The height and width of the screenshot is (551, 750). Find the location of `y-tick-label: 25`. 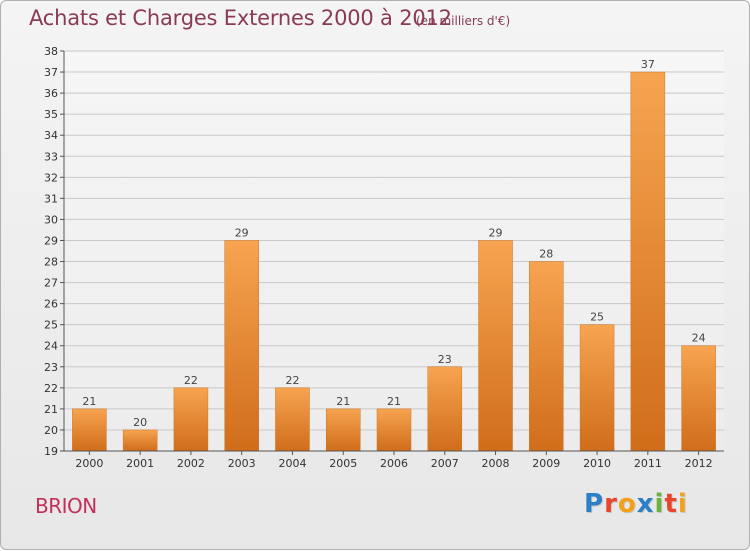

y-tick-label: 25 is located at coordinates (51, 325).